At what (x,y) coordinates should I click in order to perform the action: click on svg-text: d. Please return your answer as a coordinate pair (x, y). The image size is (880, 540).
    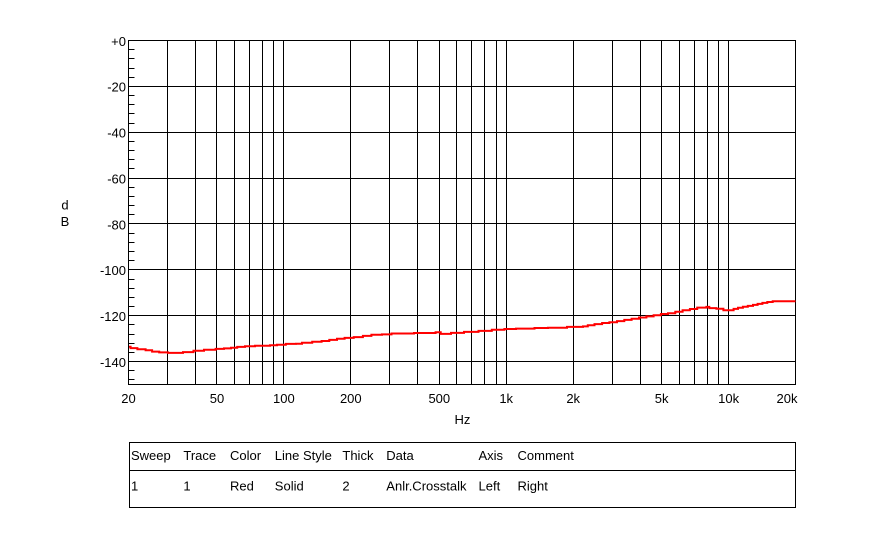
    Looking at the image, I should click on (64, 204).